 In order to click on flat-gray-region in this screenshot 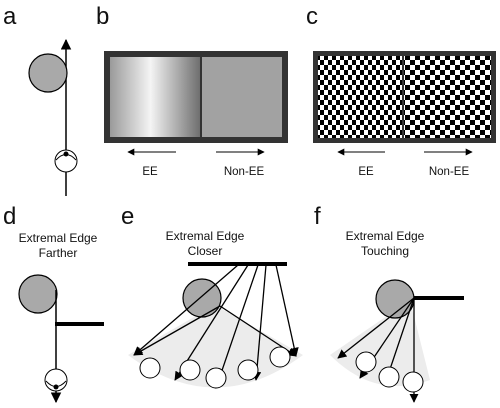, I will do `click(242, 97)`.